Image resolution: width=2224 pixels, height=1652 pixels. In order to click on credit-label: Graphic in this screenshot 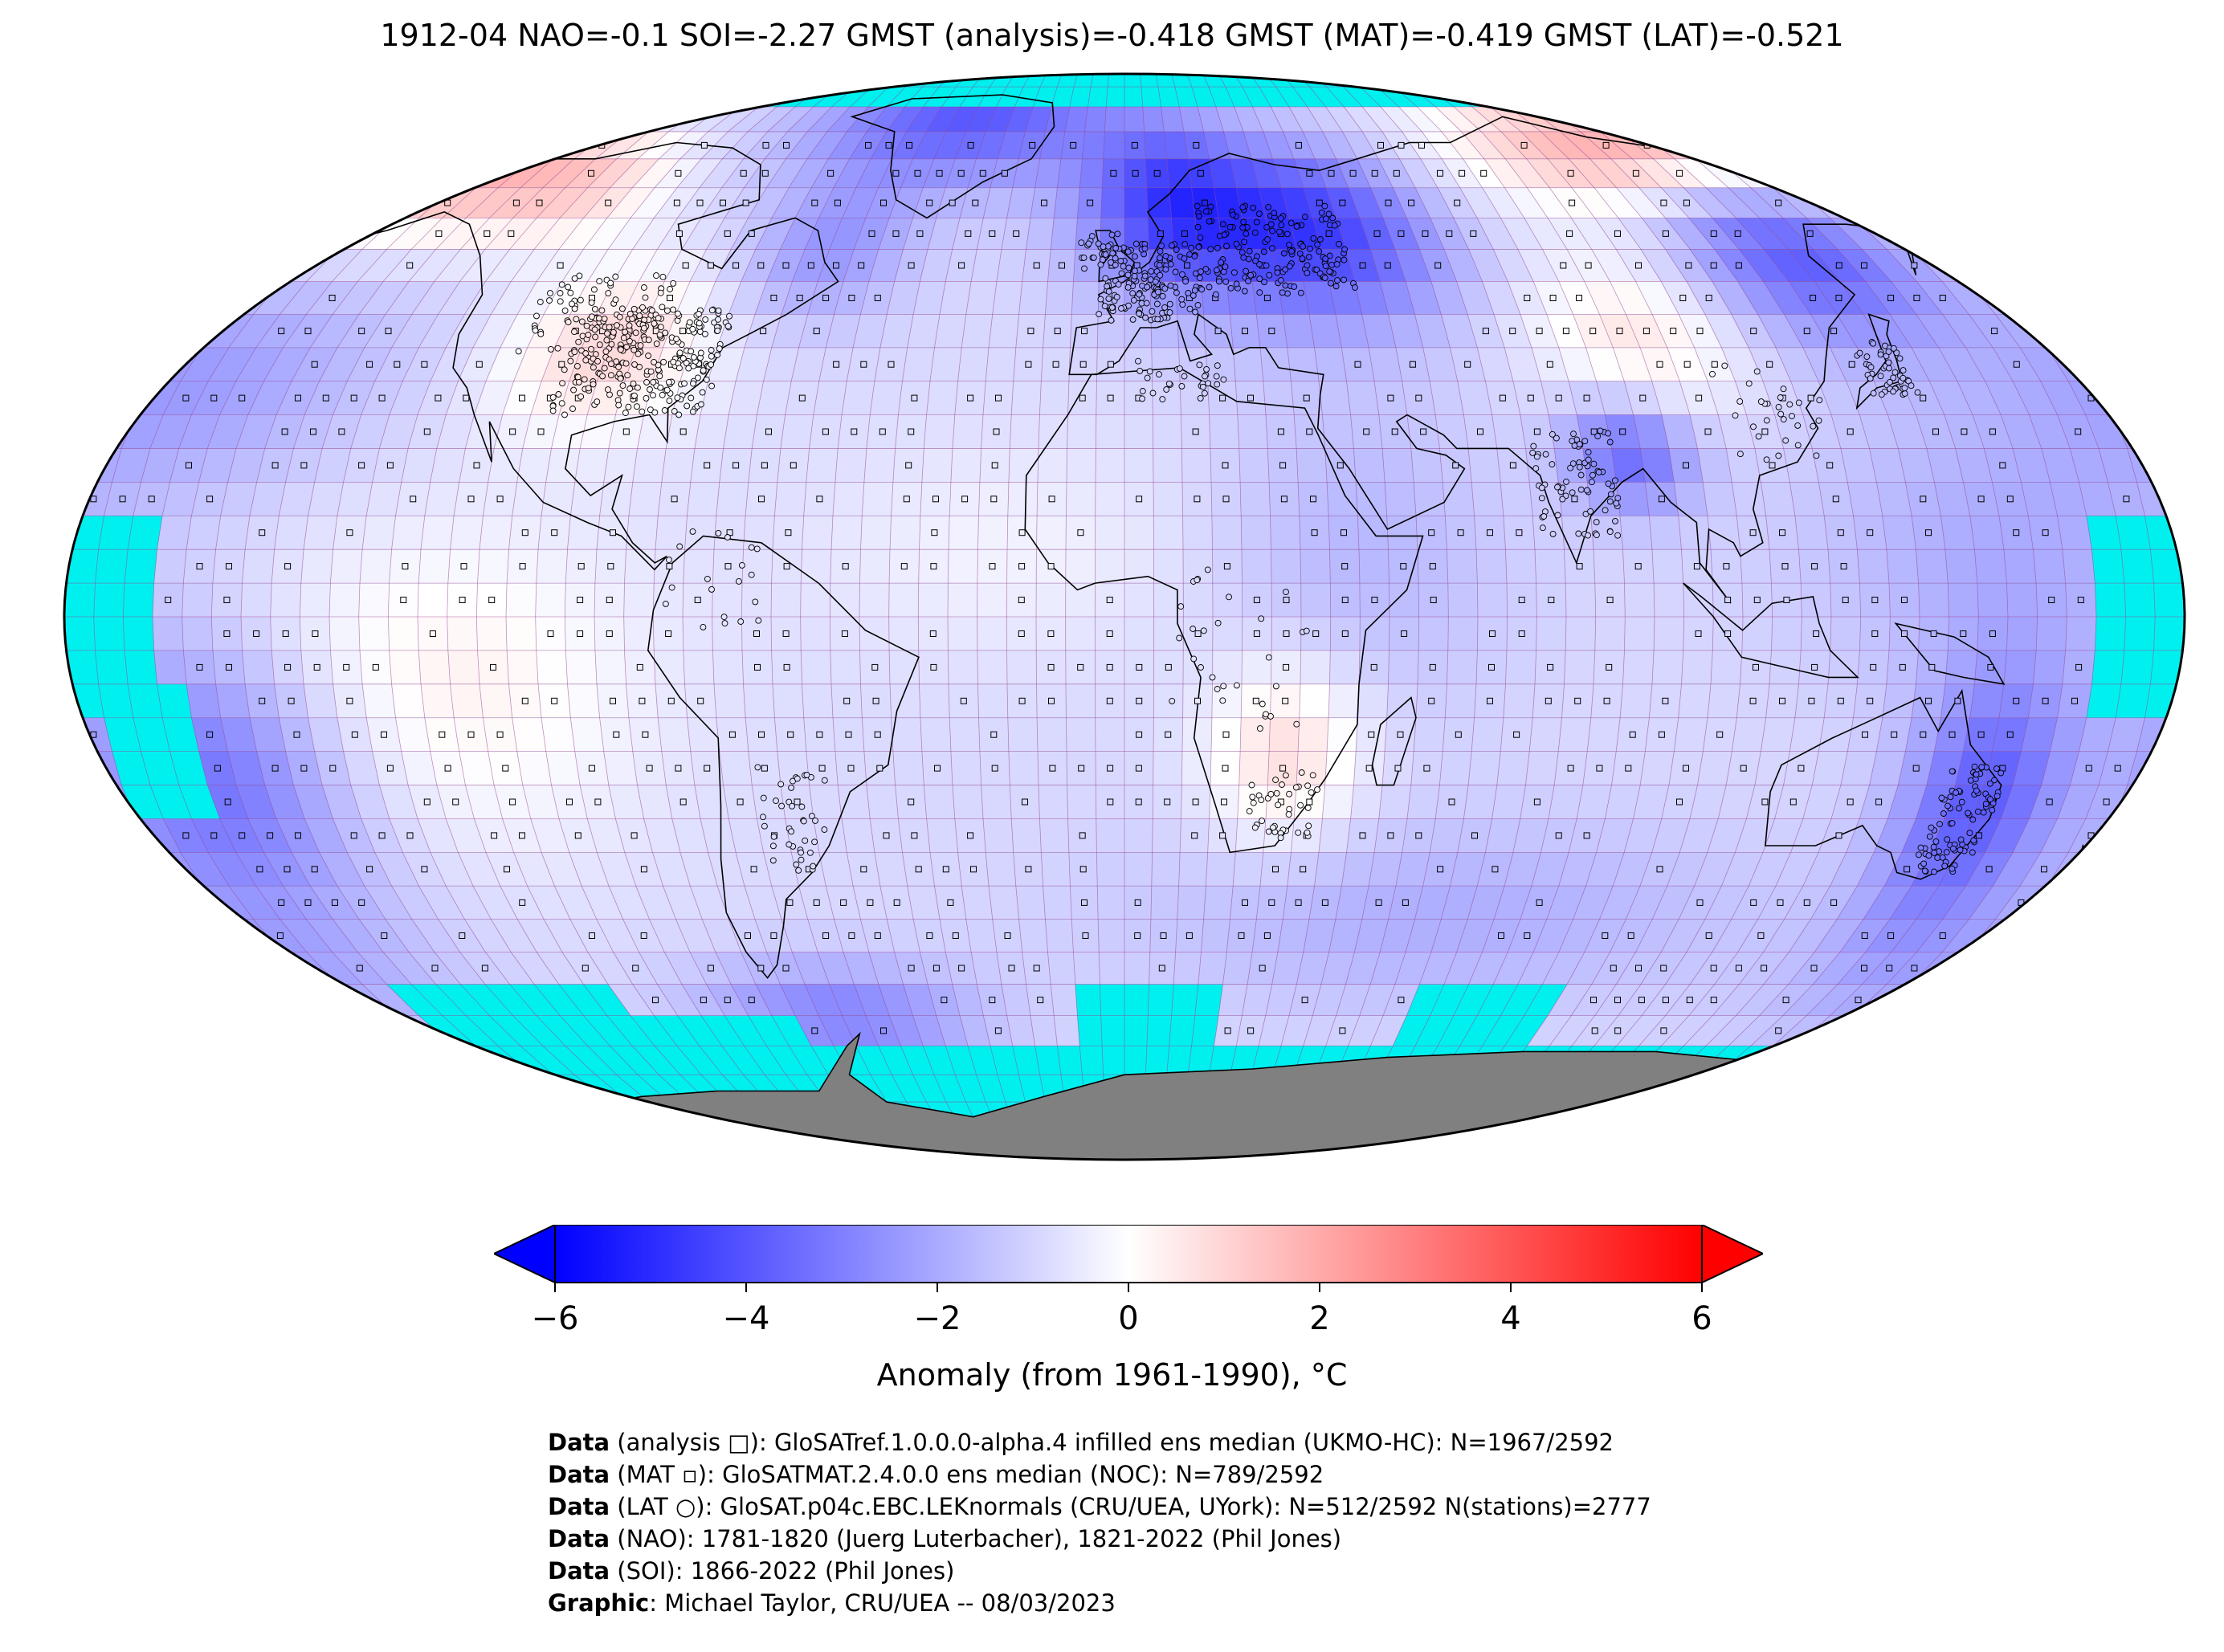, I will do `click(599, 1603)`.